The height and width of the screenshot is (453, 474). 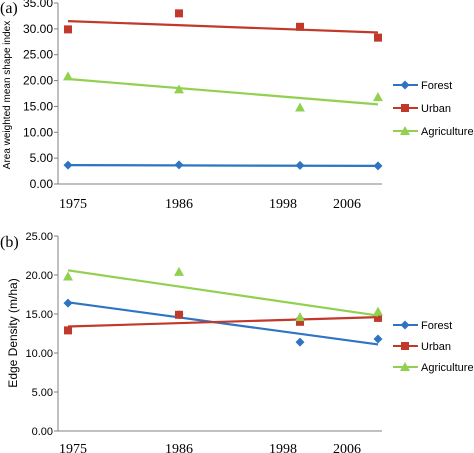 I want to click on panel-b-legend-forest-label: Forest, so click(x=436, y=326).